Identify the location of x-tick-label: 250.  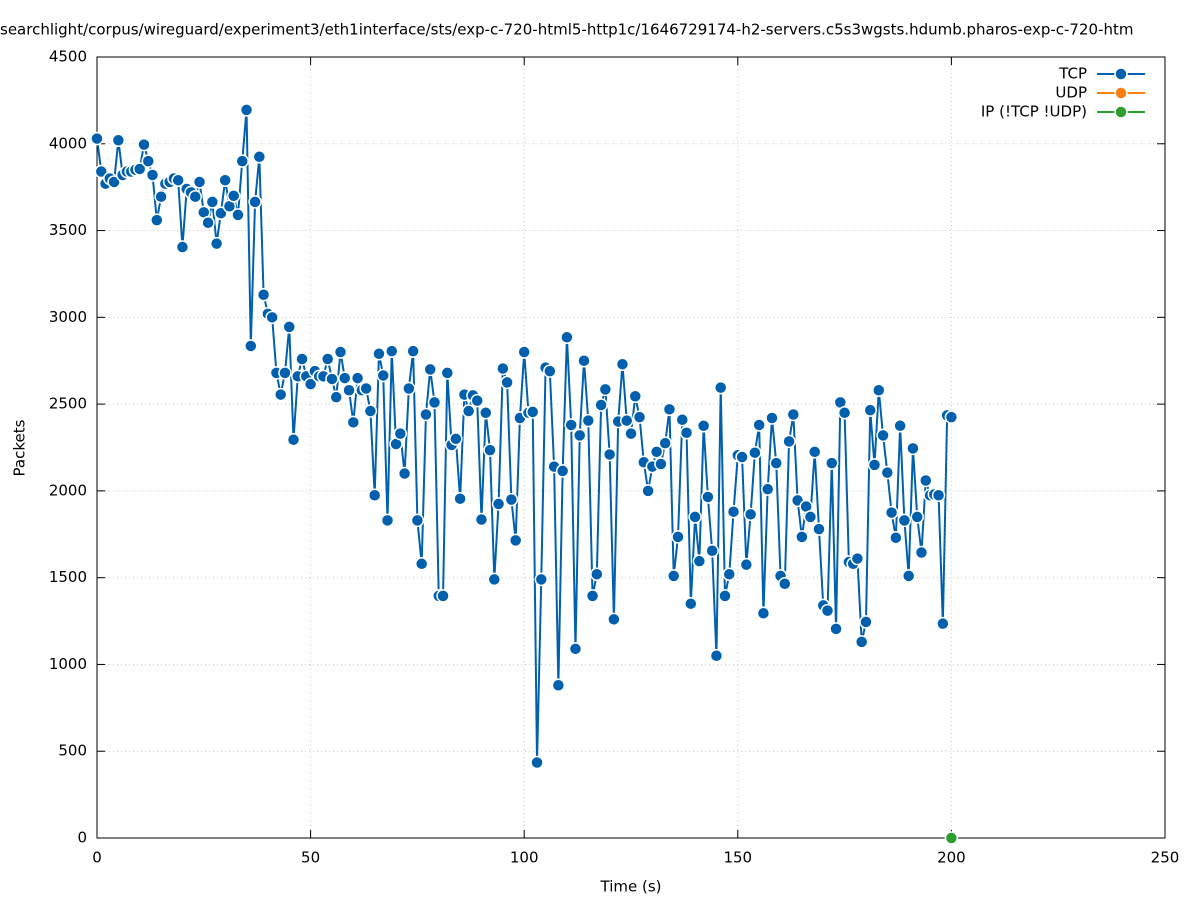
(1165, 858).